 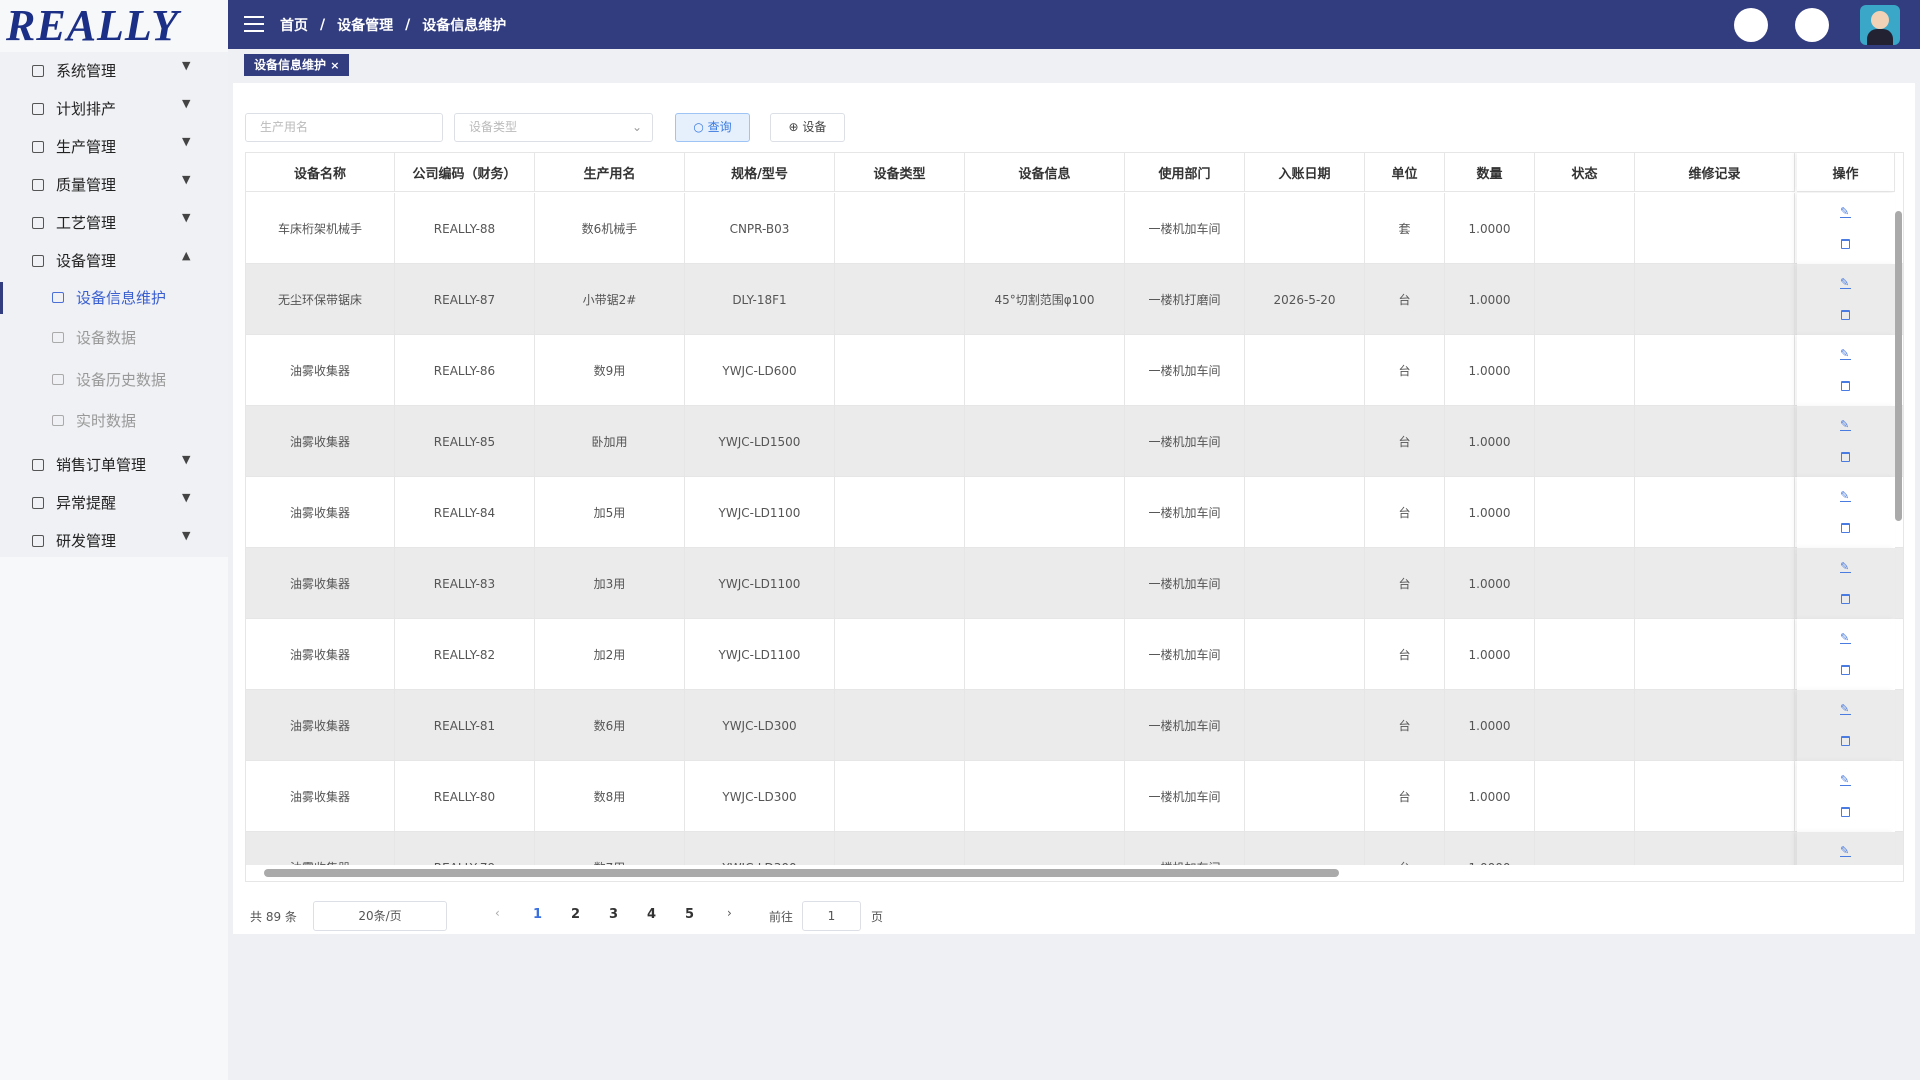 I want to click on body, so click(x=1880, y=37).